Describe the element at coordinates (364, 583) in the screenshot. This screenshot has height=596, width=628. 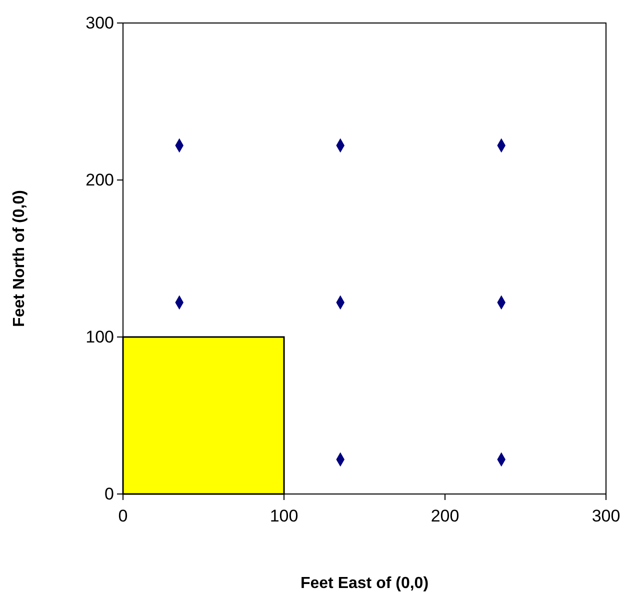
I see `x-axis-title: Feet East of (0,0)` at that location.